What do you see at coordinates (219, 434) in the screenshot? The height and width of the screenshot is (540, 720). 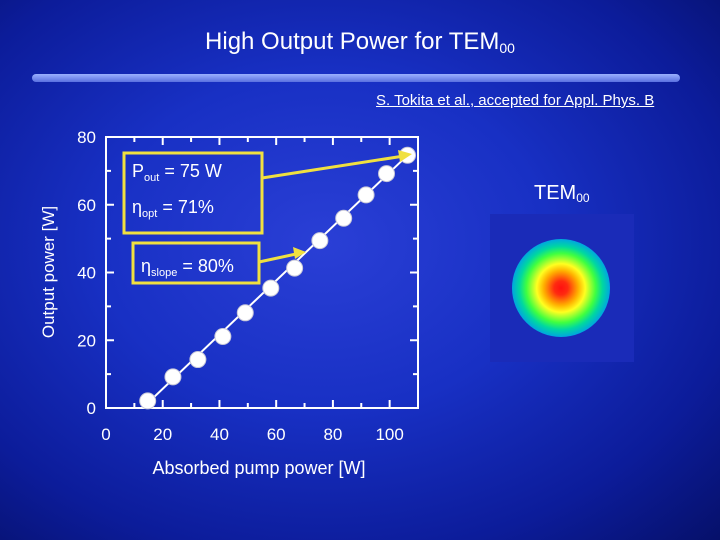 I see `x-tick-label: 40` at bounding box center [219, 434].